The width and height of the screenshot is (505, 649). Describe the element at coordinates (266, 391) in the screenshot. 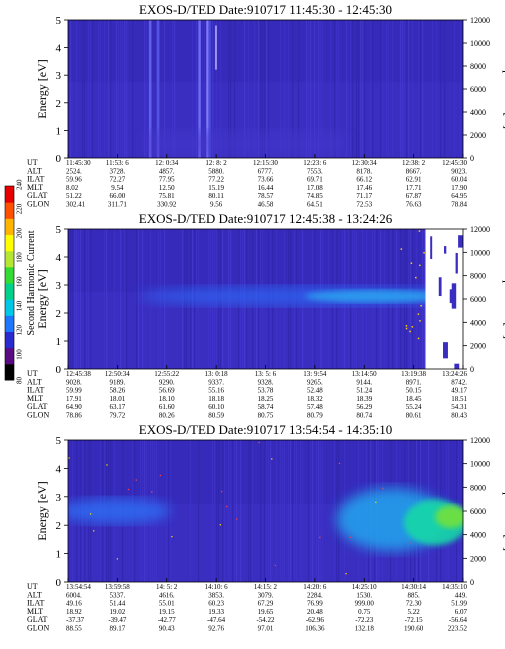

I see `table-cell: 53.78` at that location.